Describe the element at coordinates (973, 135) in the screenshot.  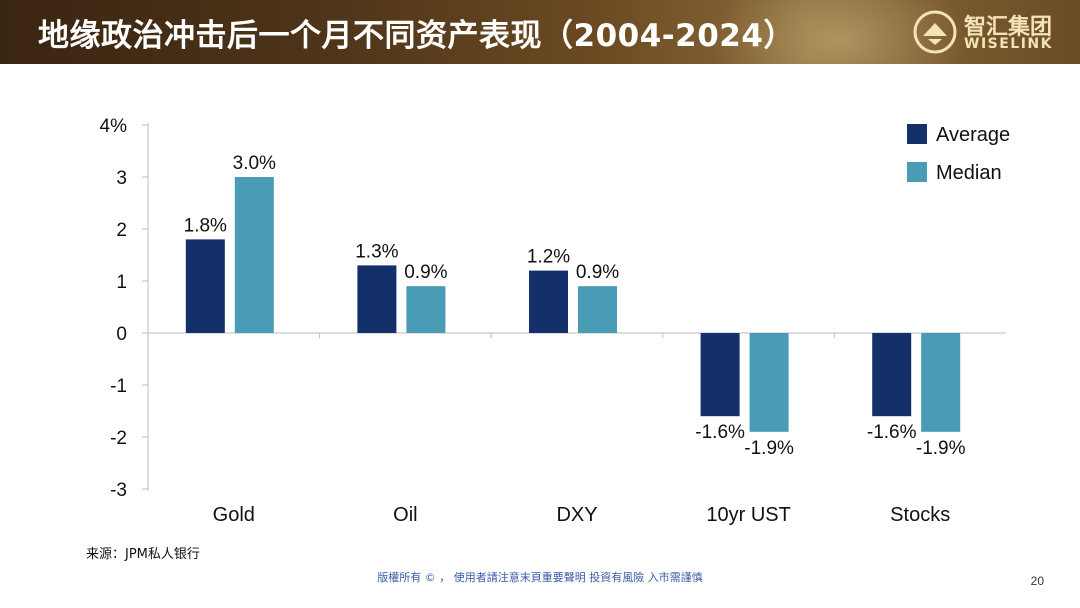
I see `legend-label-average: Average` at that location.